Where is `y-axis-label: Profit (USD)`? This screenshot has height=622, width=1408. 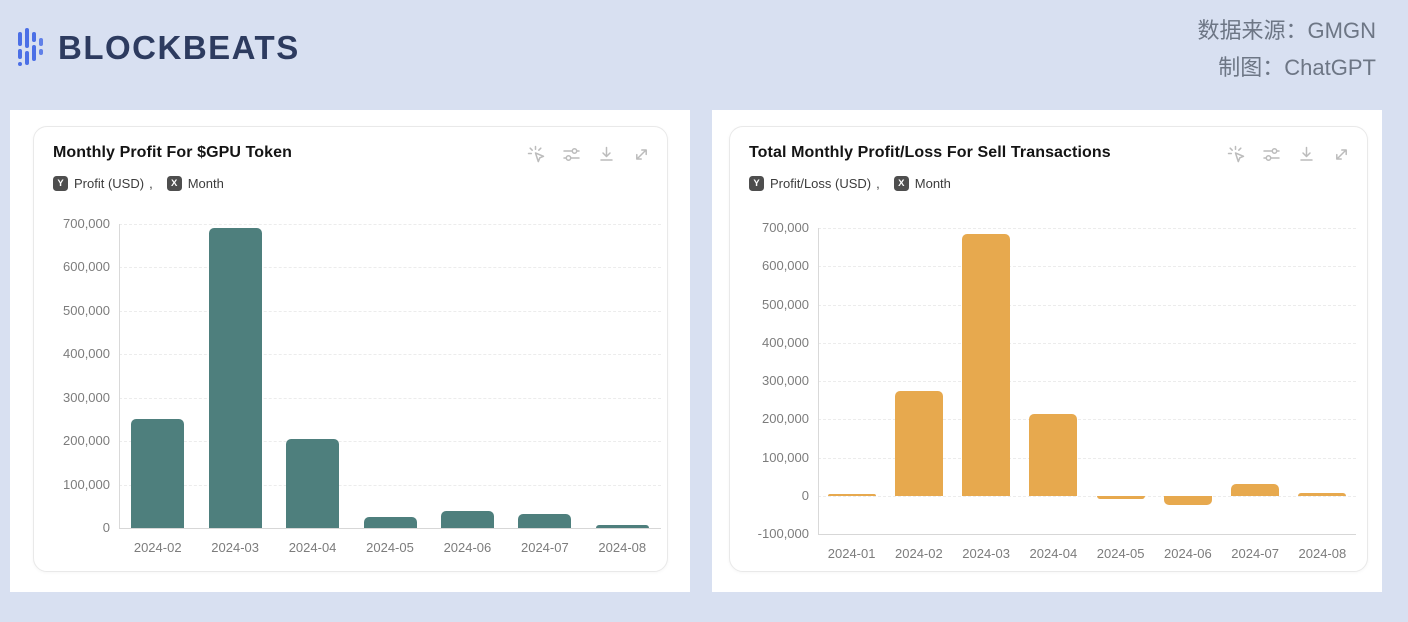
y-axis-label: Profit (USD) is located at coordinates (109, 183).